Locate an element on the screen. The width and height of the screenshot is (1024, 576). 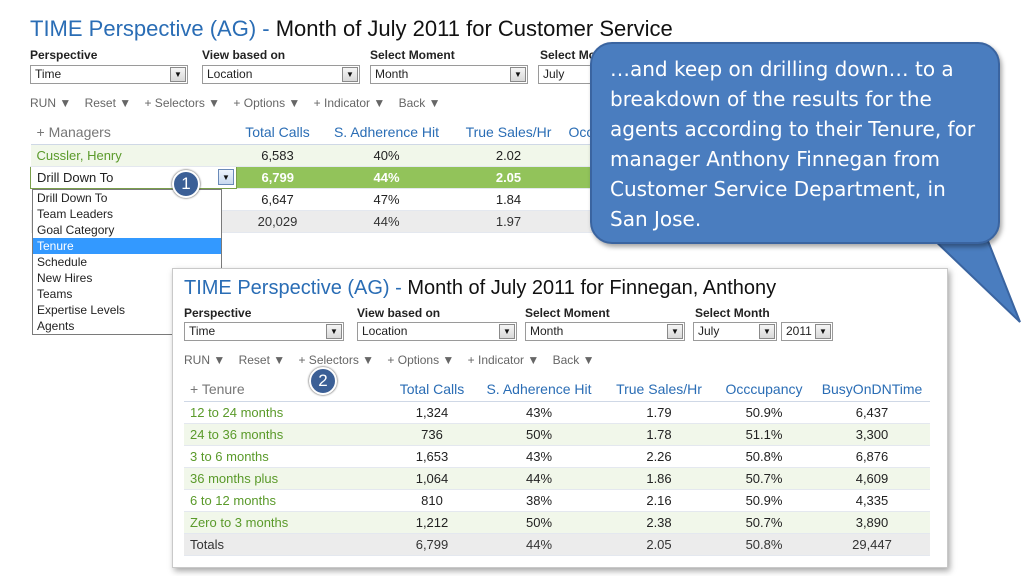
column-header-managers: + Managers is located at coordinates (133, 132).